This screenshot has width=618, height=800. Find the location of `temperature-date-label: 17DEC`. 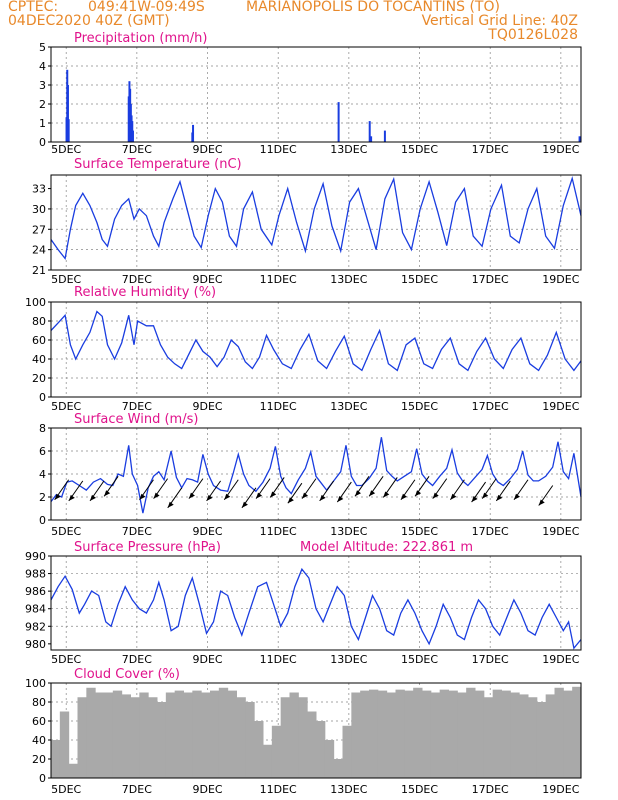

temperature-date-label: 17DEC is located at coordinates (490, 279).